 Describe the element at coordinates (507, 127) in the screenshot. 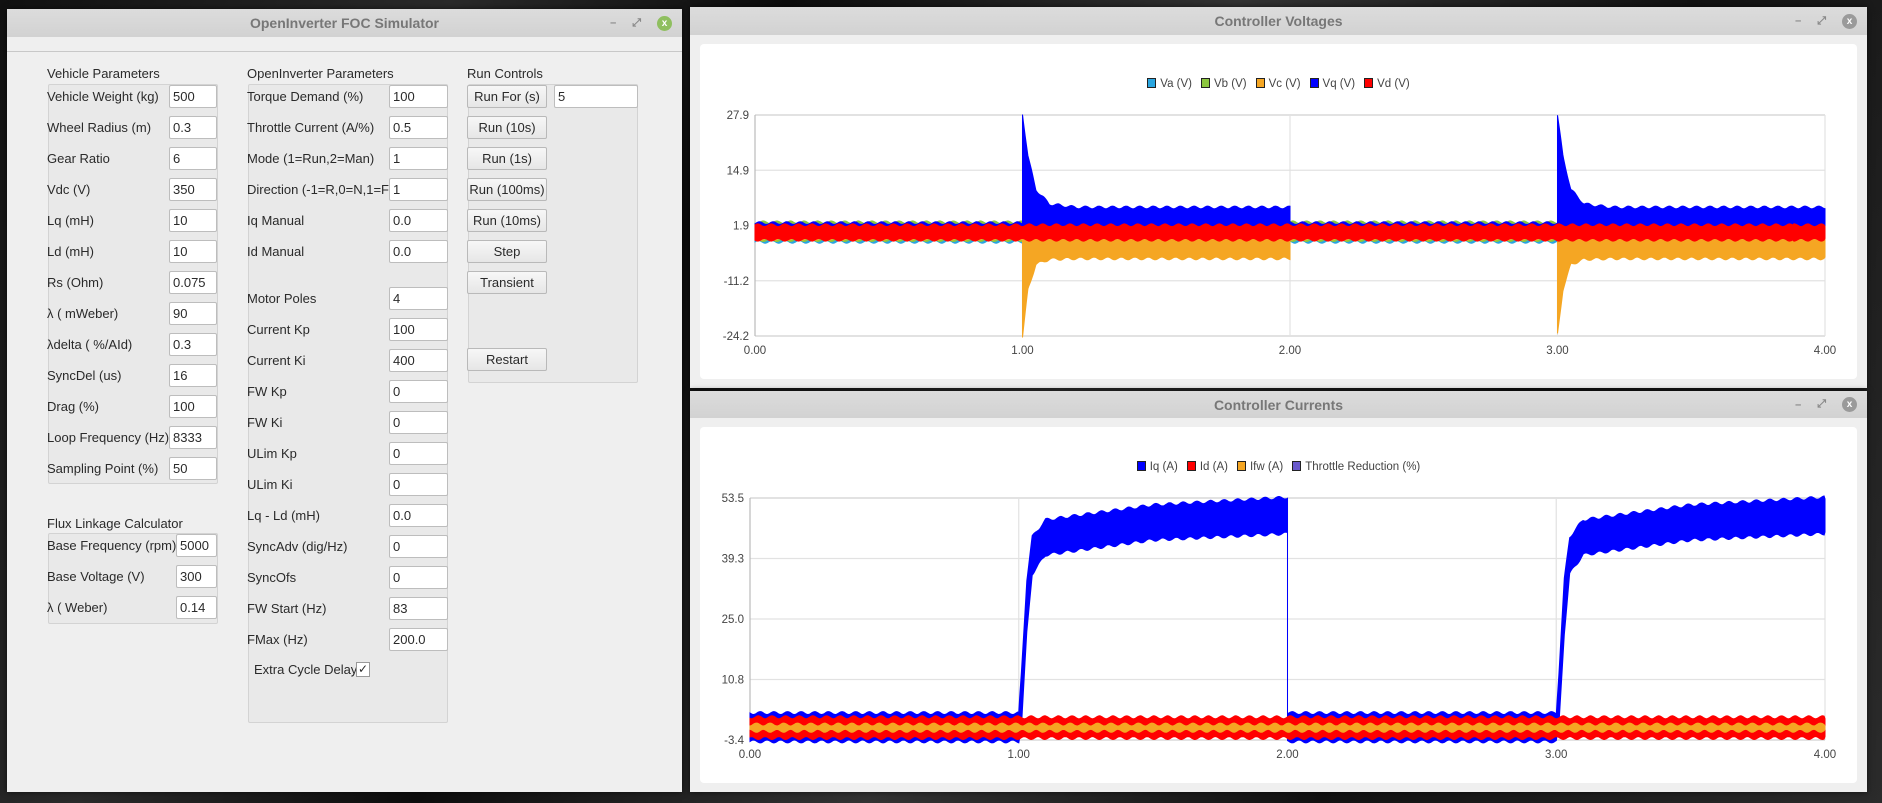

I see `run-10s-button: Run (10s)` at that location.